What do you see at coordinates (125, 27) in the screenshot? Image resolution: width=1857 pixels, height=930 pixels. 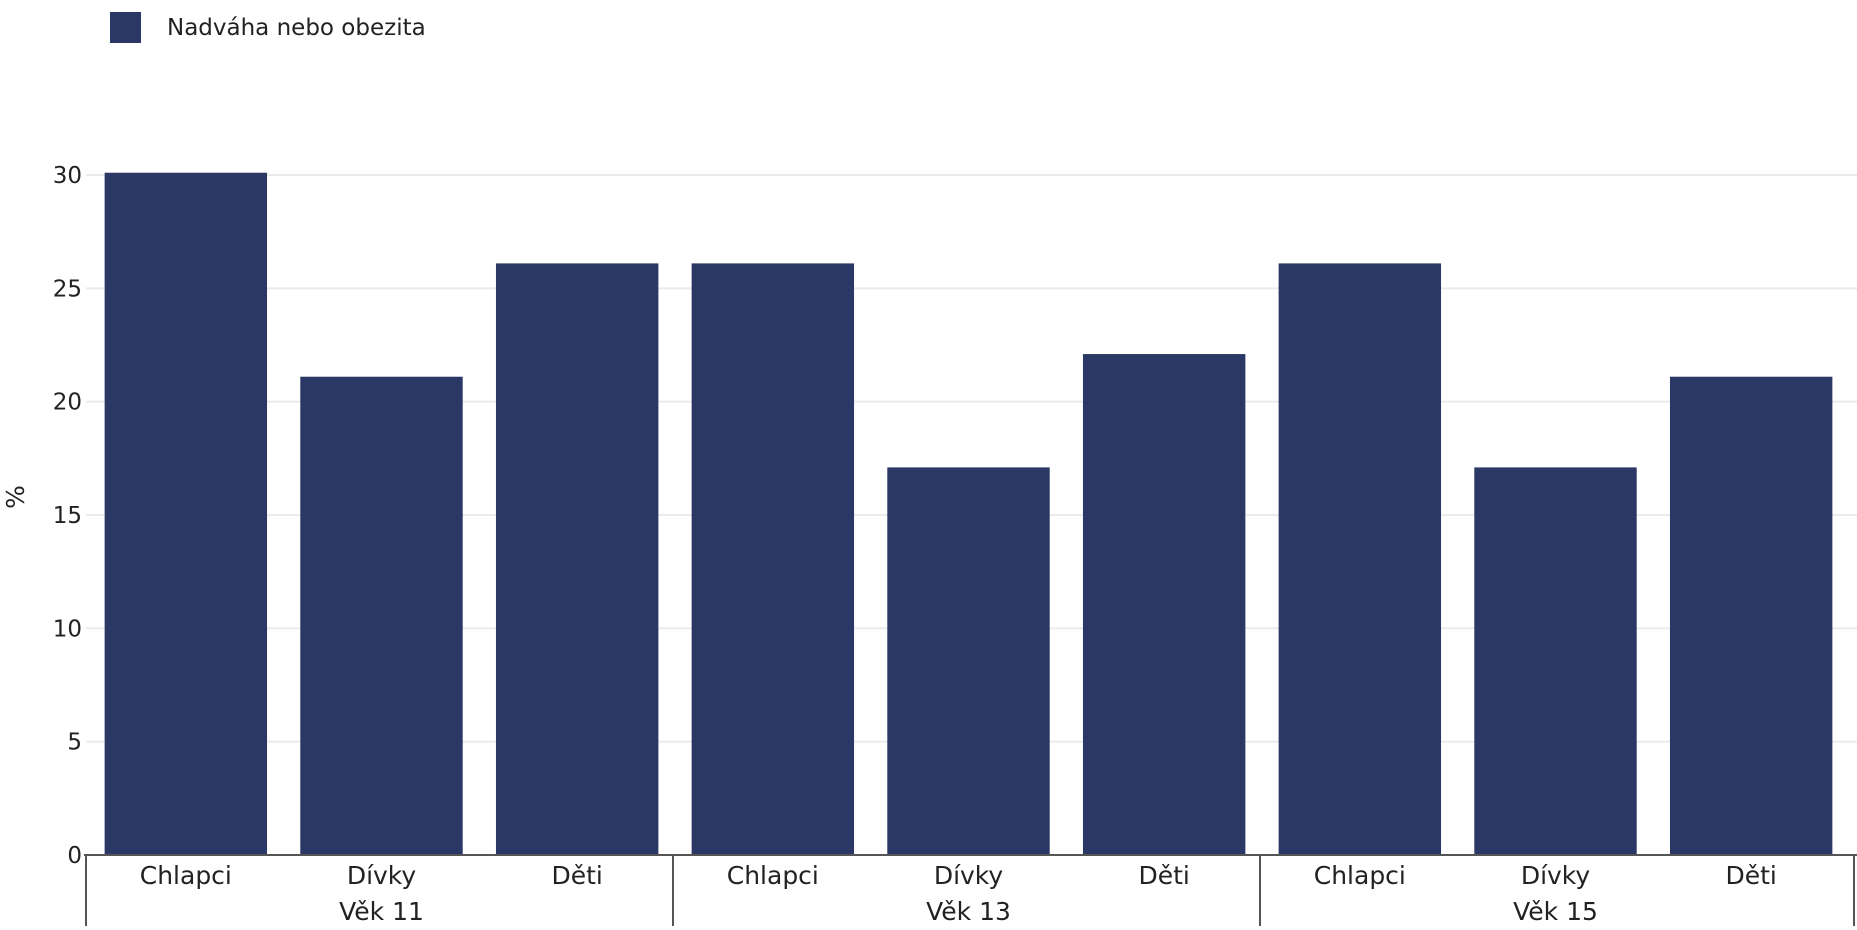 I see `legend-swatch` at bounding box center [125, 27].